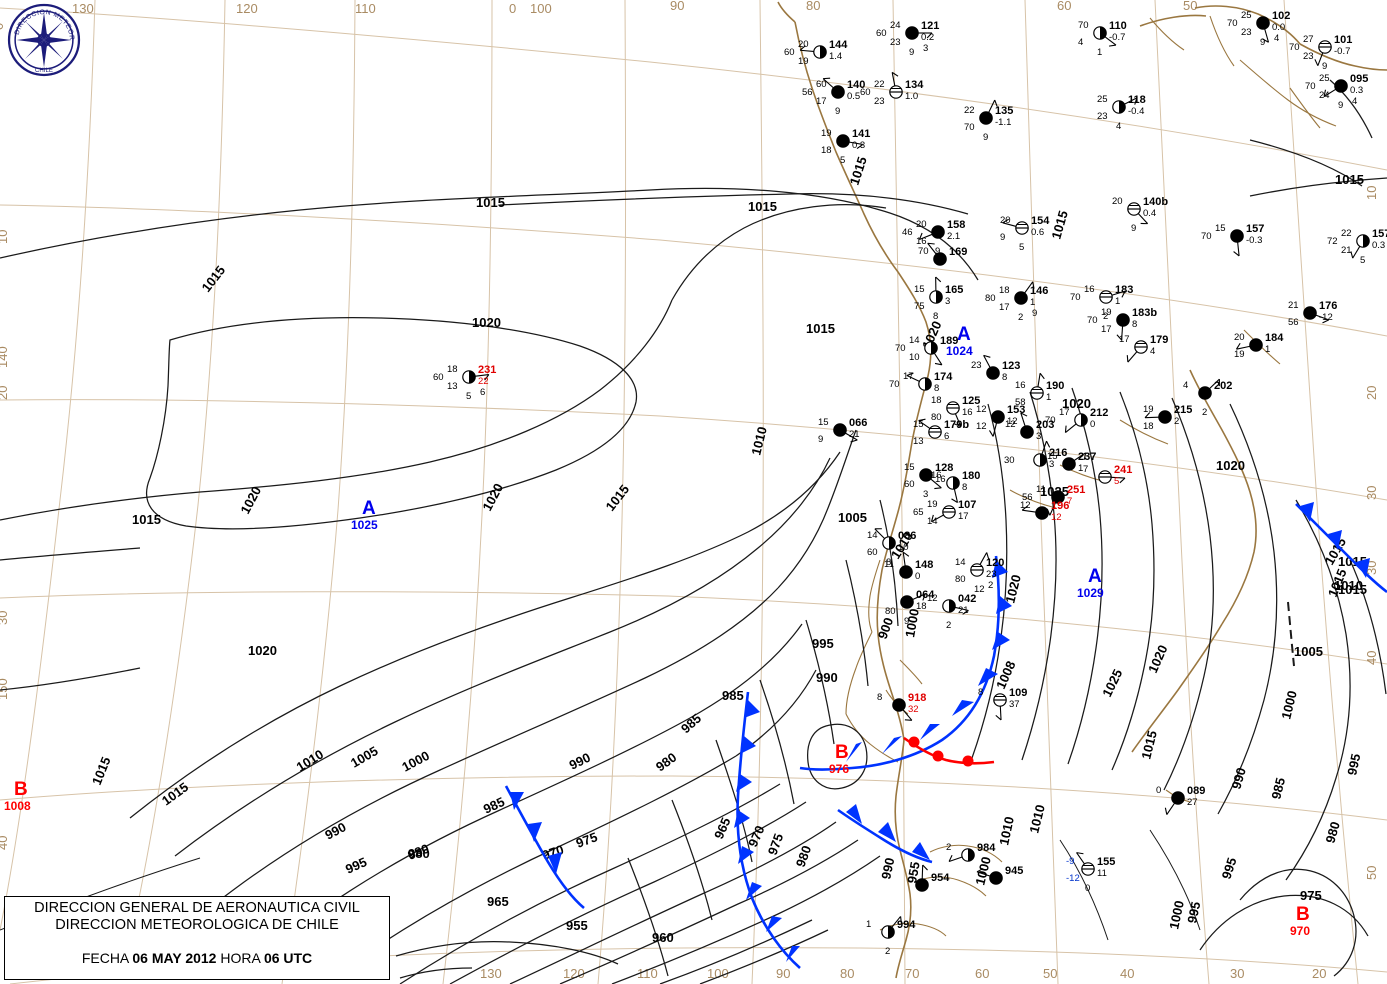 The image size is (1387, 984). What do you see at coordinates (1144, 313) in the screenshot?
I see `station-pressure: 183b` at bounding box center [1144, 313].